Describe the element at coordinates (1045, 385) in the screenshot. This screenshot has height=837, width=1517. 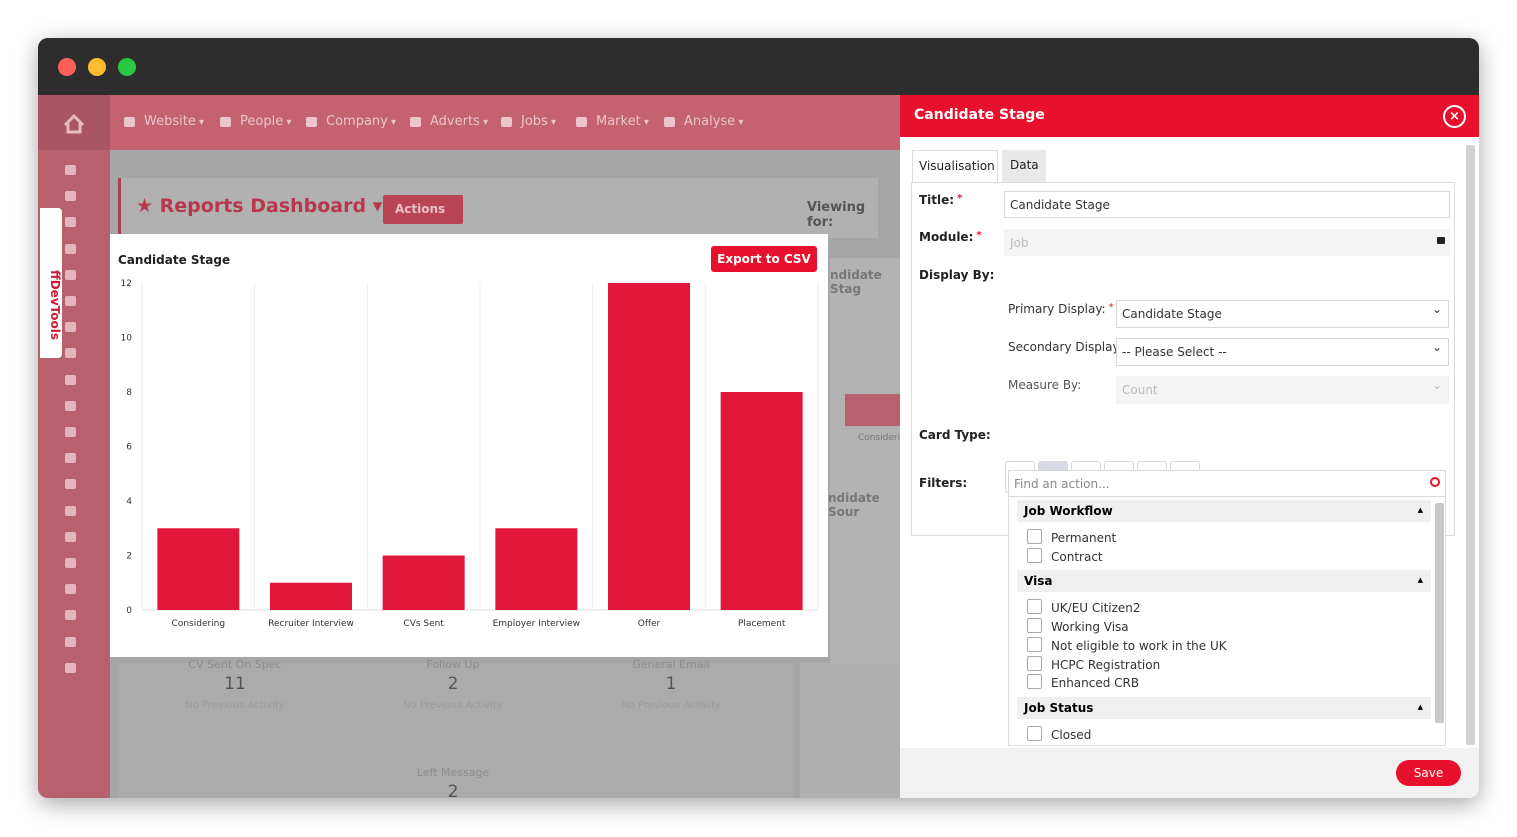
I see `label: Measure By:` at that location.